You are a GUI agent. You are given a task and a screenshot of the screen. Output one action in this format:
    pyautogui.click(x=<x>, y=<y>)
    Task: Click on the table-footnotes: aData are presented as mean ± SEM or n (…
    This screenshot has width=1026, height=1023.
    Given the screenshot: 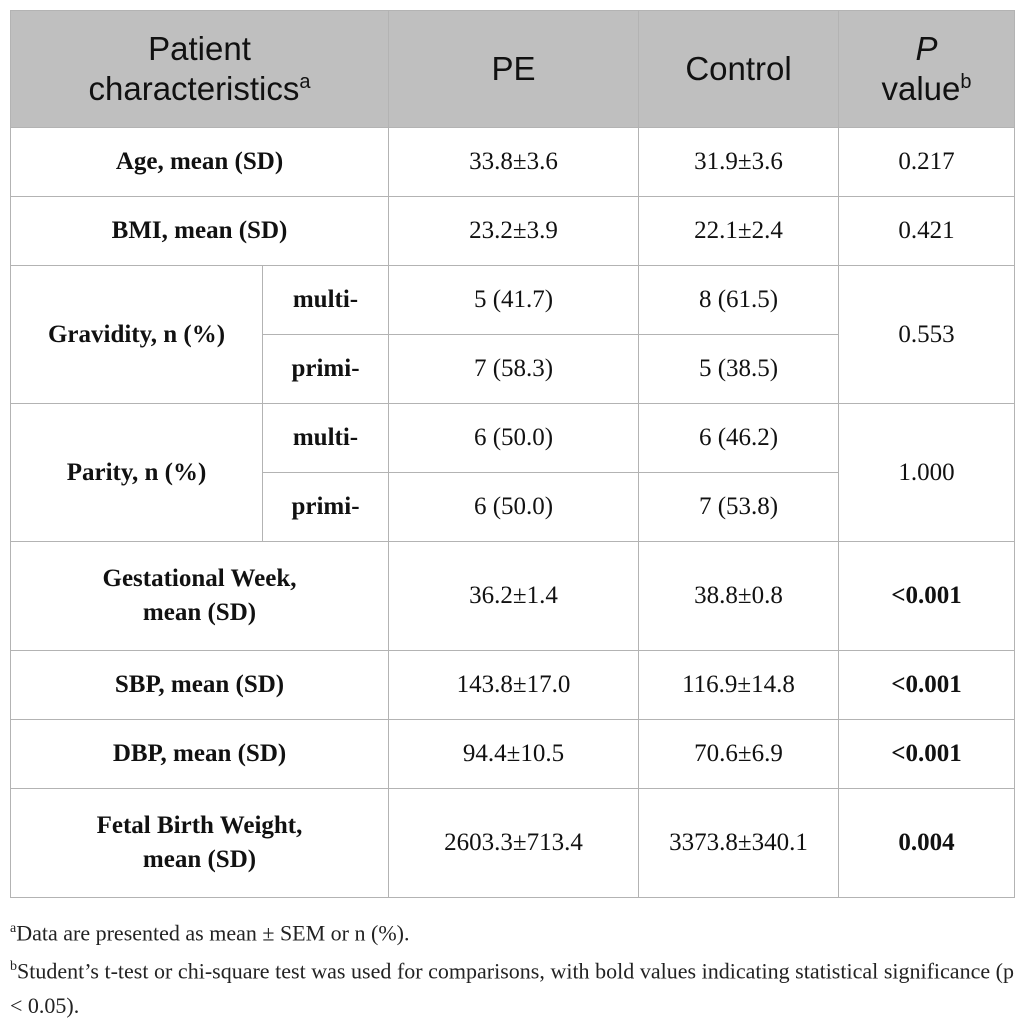 What is the action you would take?
    pyautogui.click(x=512, y=967)
    